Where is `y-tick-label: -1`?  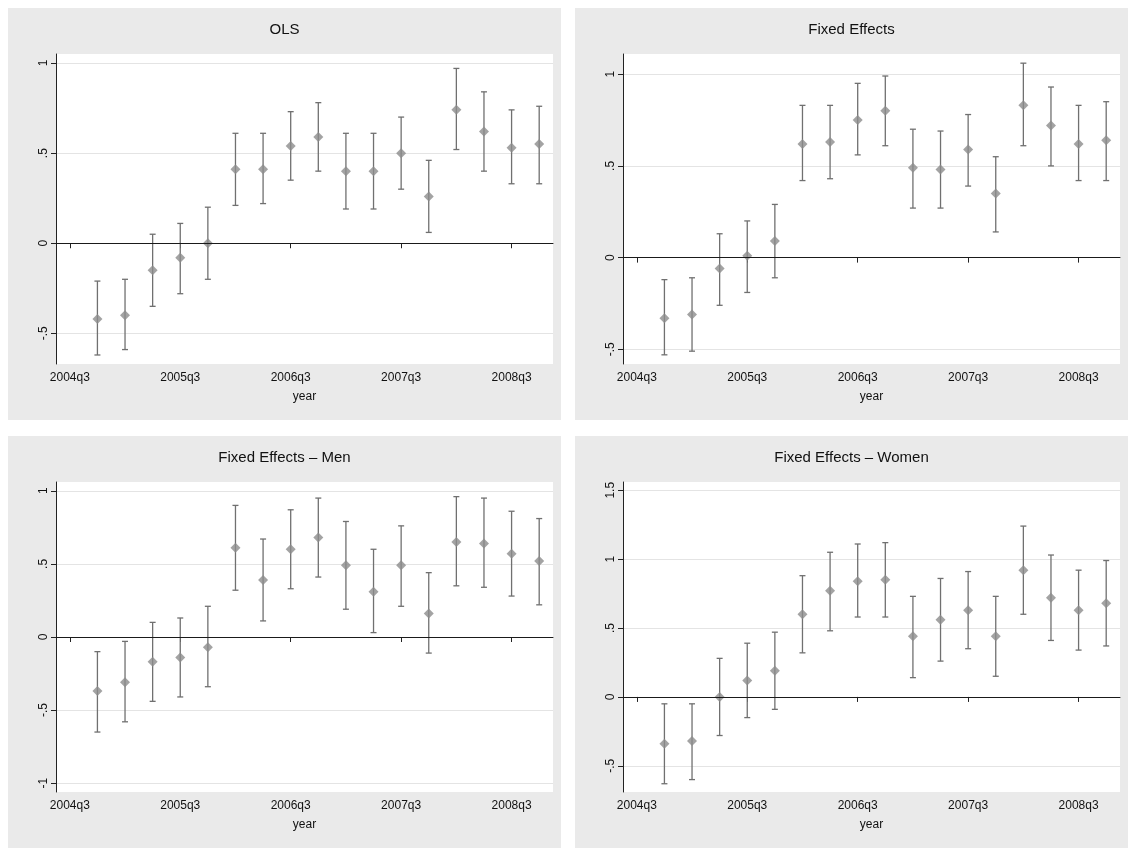 y-tick-label: -1 is located at coordinates (43, 783).